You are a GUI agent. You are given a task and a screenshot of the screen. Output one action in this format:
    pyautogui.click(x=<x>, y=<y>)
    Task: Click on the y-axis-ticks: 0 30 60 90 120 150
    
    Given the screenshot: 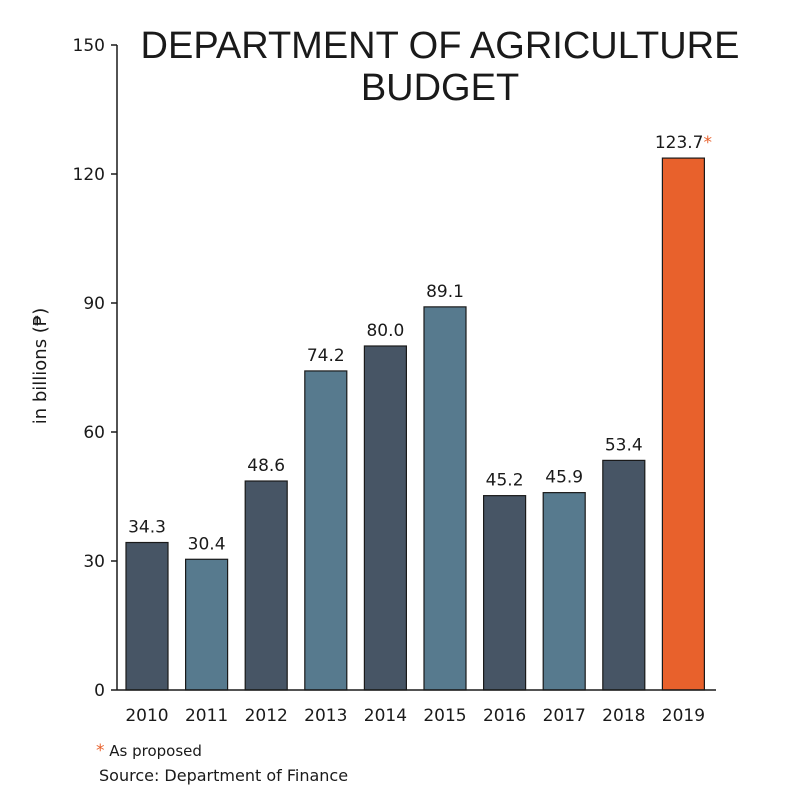 What is the action you would take?
    pyautogui.click(x=95, y=368)
    